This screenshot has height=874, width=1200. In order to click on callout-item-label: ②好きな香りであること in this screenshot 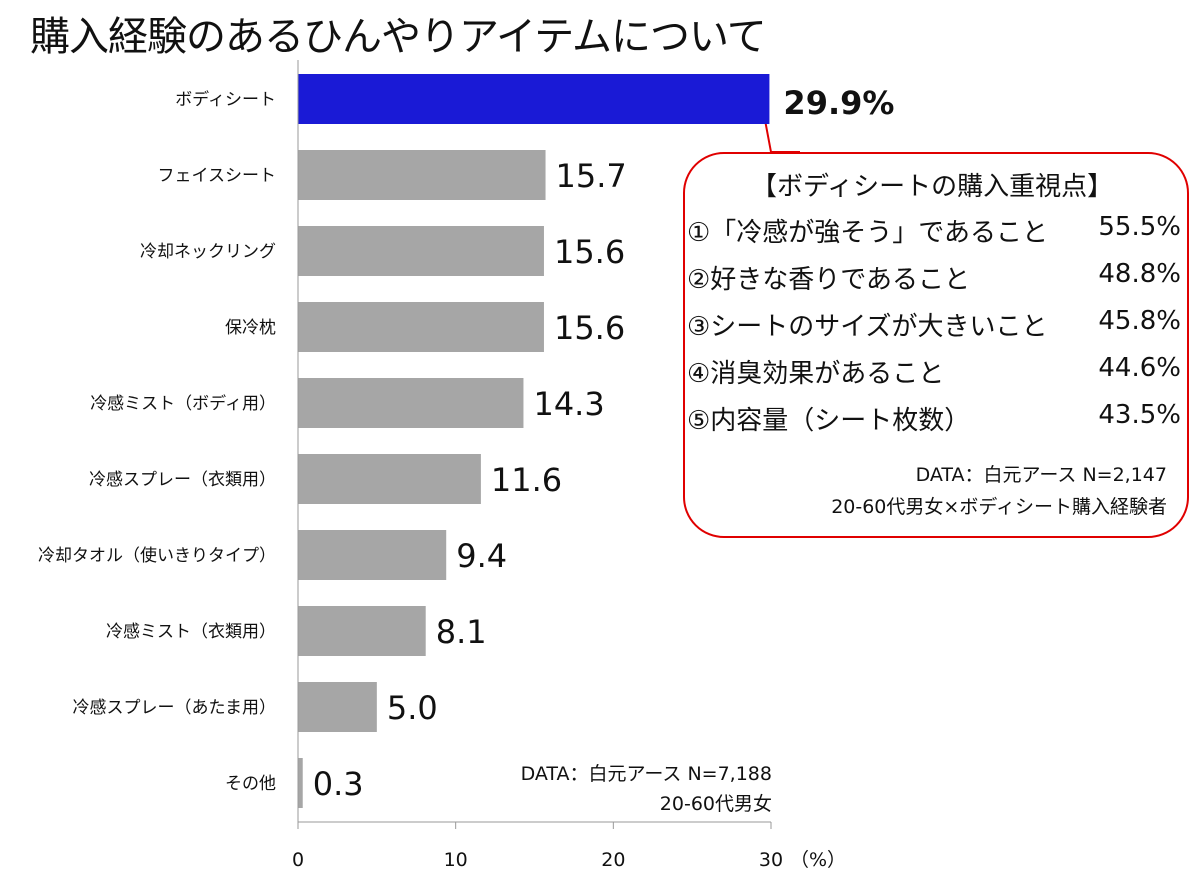, I will do `click(829, 280)`.